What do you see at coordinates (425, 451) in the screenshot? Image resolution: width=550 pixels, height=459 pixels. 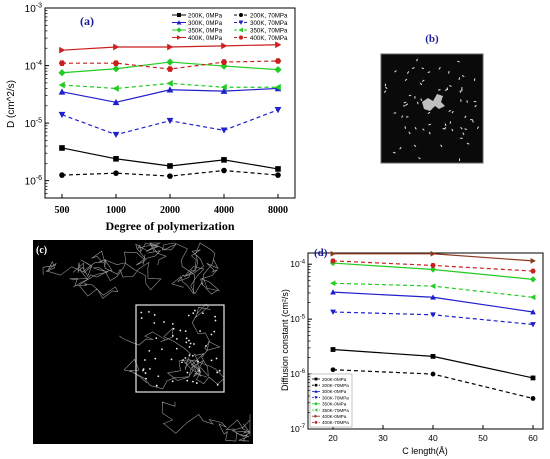 I see `panel-d-x-axis-label: C length(Å)` at bounding box center [425, 451].